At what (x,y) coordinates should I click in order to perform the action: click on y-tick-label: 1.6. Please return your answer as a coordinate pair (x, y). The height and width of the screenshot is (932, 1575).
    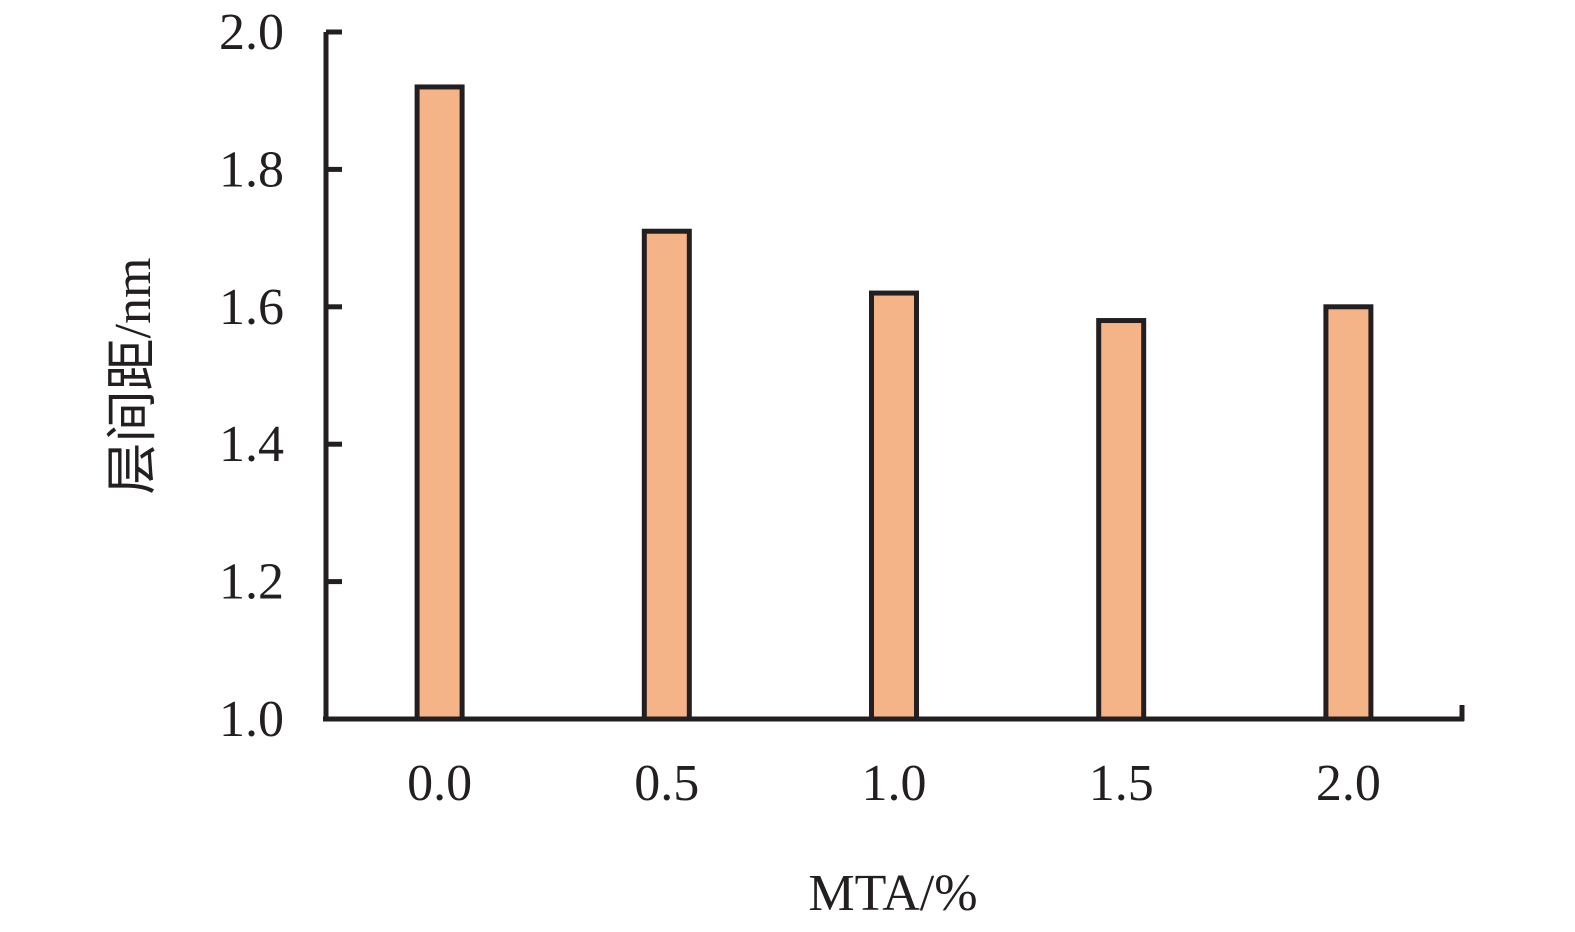
    Looking at the image, I should click on (251, 307).